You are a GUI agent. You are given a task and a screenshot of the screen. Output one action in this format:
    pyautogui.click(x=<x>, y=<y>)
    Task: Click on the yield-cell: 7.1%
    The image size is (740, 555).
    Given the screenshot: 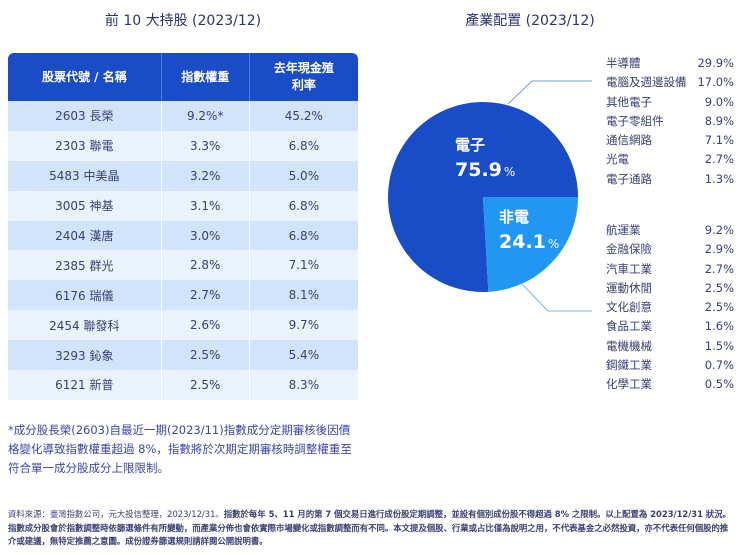 What is the action you would take?
    pyautogui.click(x=303, y=265)
    